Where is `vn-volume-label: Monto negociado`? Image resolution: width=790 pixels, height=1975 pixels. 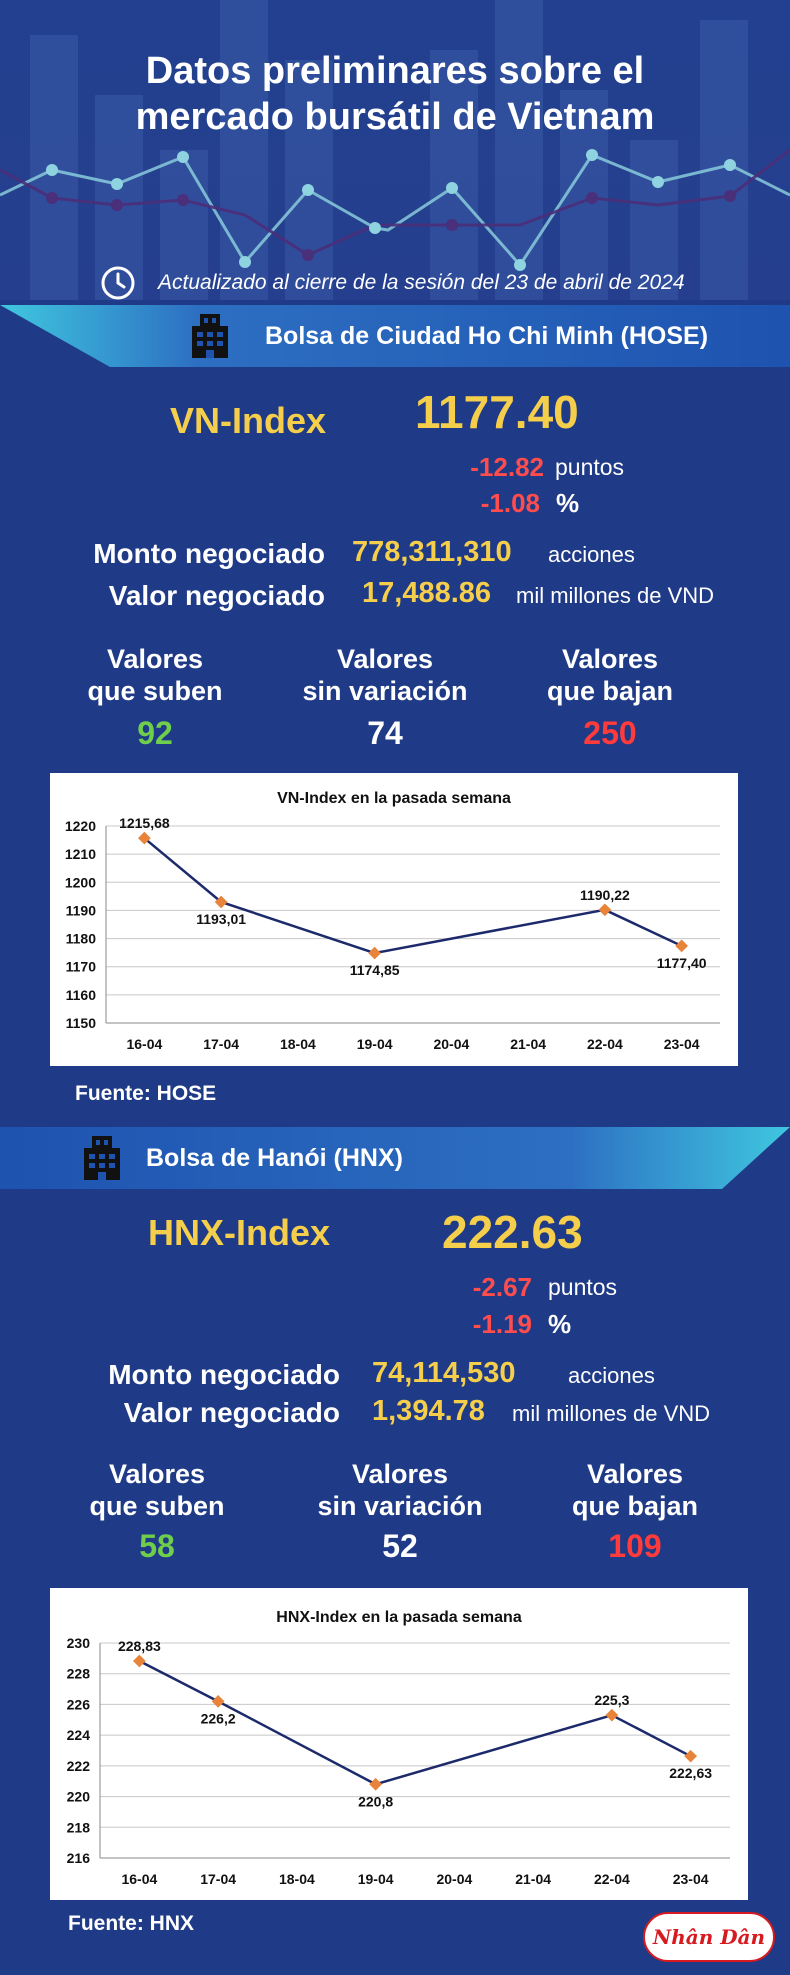
vn-volume-label: Monto negociado is located at coordinates (209, 553).